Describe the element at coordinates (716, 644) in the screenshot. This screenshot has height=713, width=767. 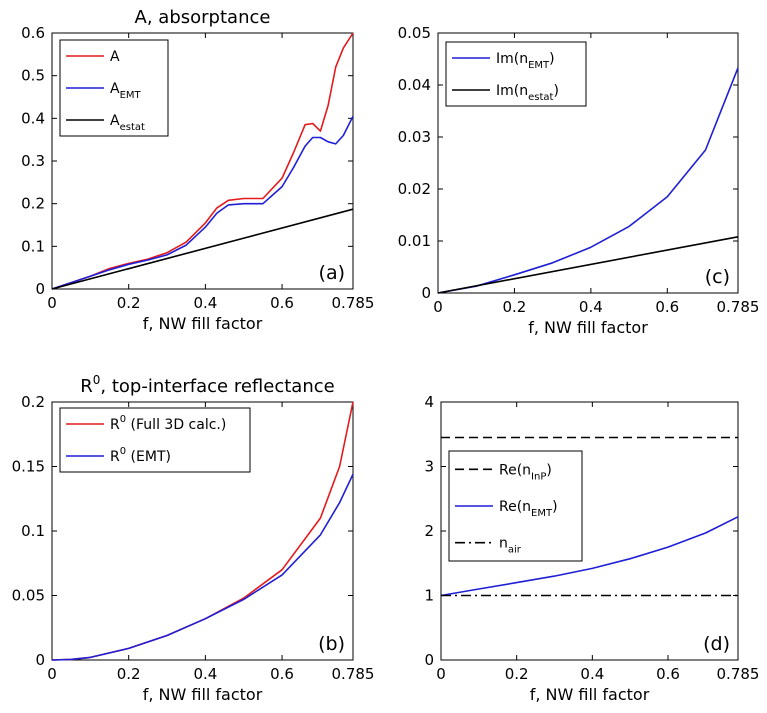
I see `panel-label: (d)` at that location.